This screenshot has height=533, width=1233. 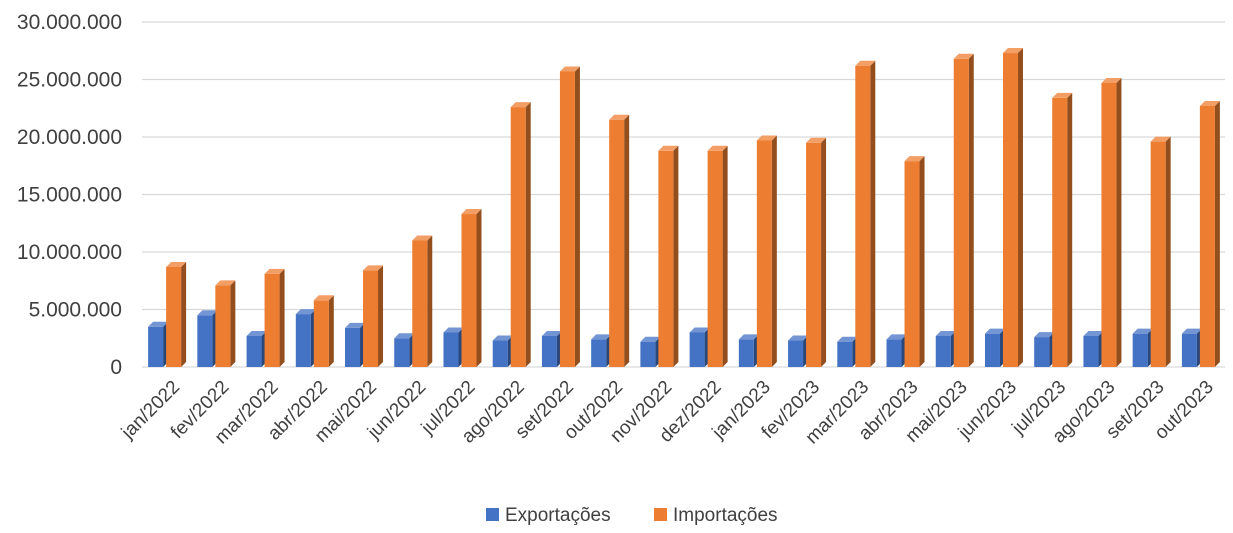 I want to click on y-tick-label: 30.000.000, so click(x=69, y=22).